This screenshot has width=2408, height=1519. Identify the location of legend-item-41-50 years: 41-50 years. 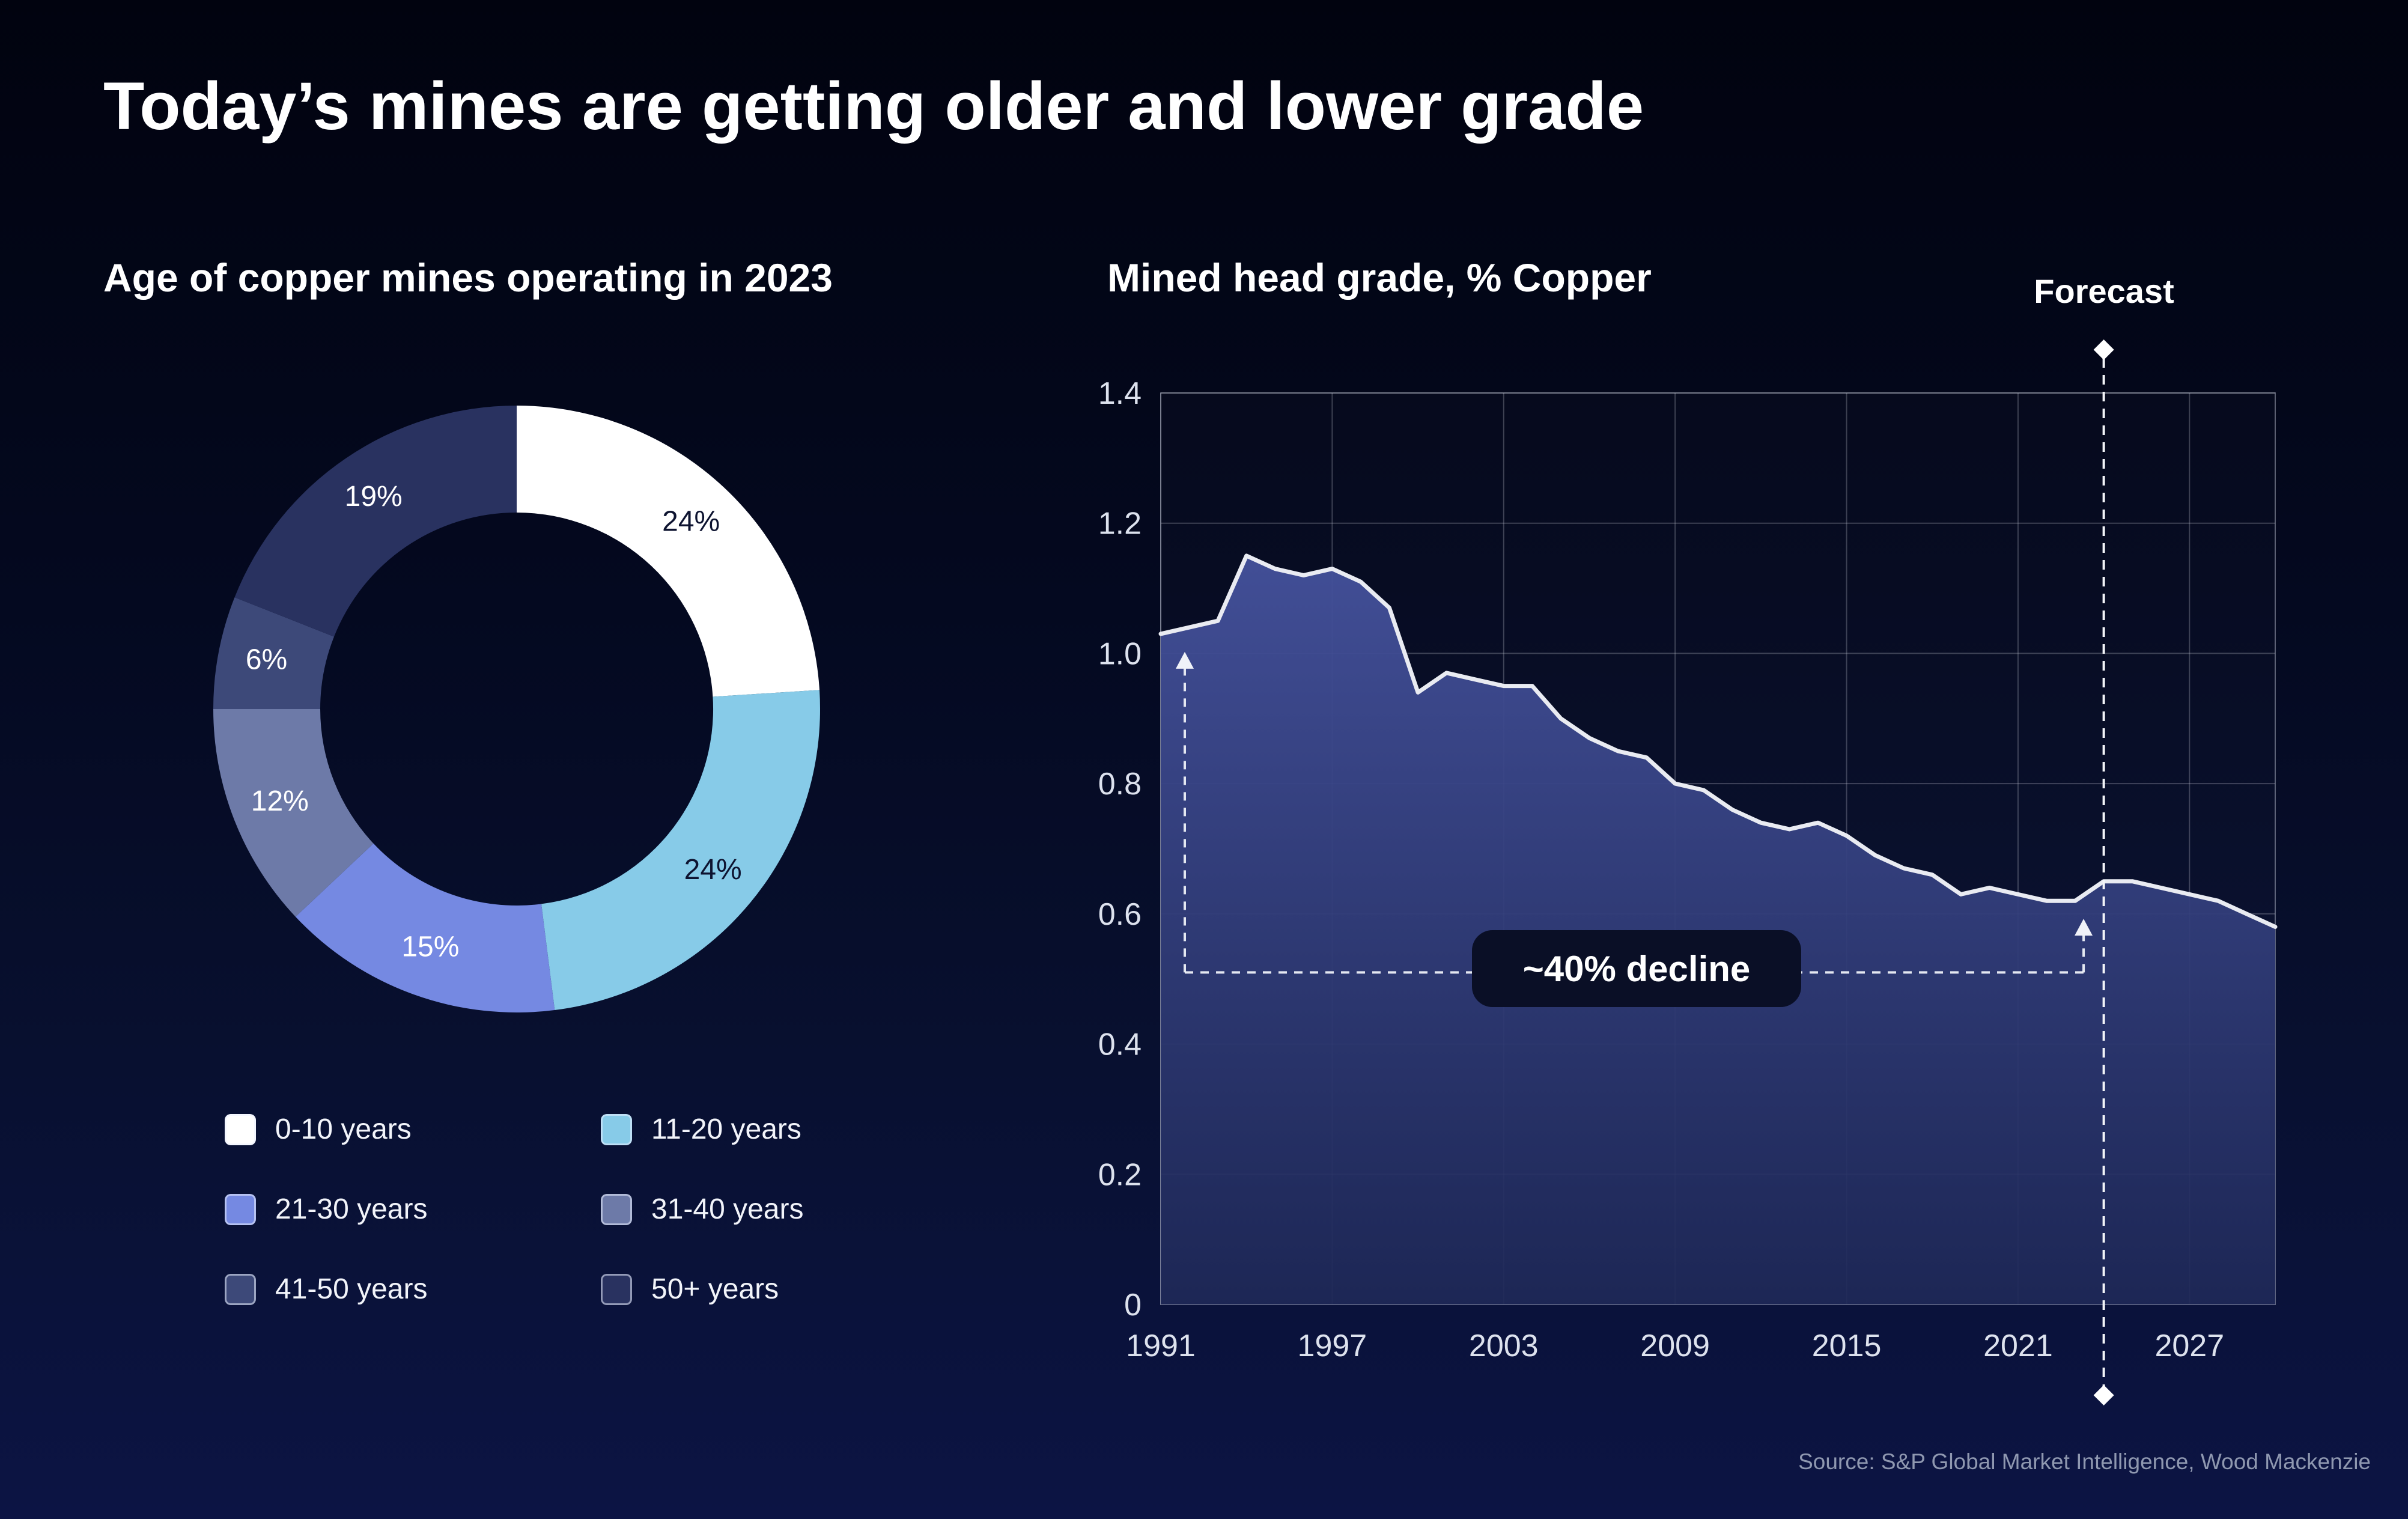
(413, 1289).